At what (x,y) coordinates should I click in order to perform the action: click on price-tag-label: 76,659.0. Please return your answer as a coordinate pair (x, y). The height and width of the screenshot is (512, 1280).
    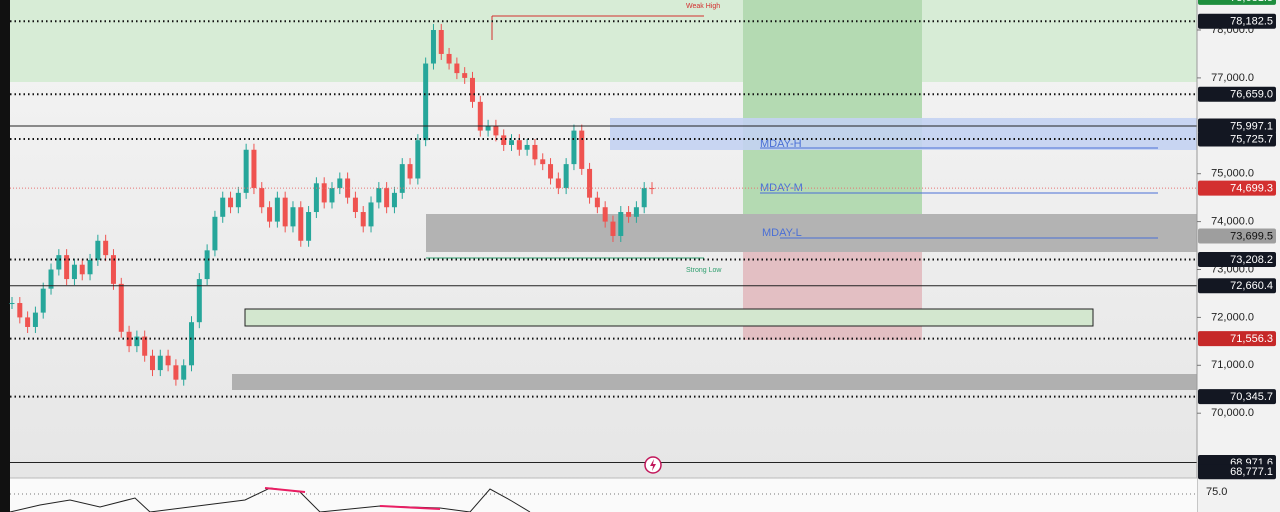
    Looking at the image, I should click on (1251, 95).